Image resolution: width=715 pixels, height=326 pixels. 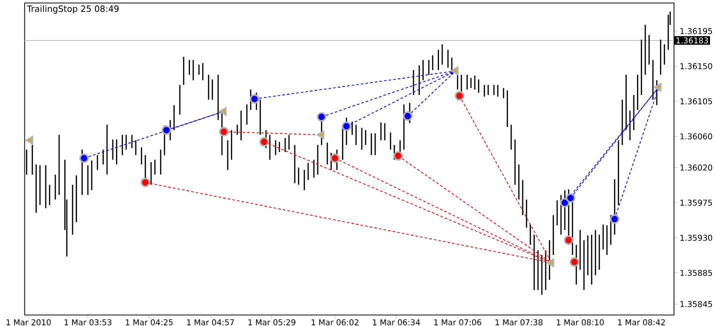 I want to click on x-tick-label: 1 Mar 06:02, so click(x=335, y=322).